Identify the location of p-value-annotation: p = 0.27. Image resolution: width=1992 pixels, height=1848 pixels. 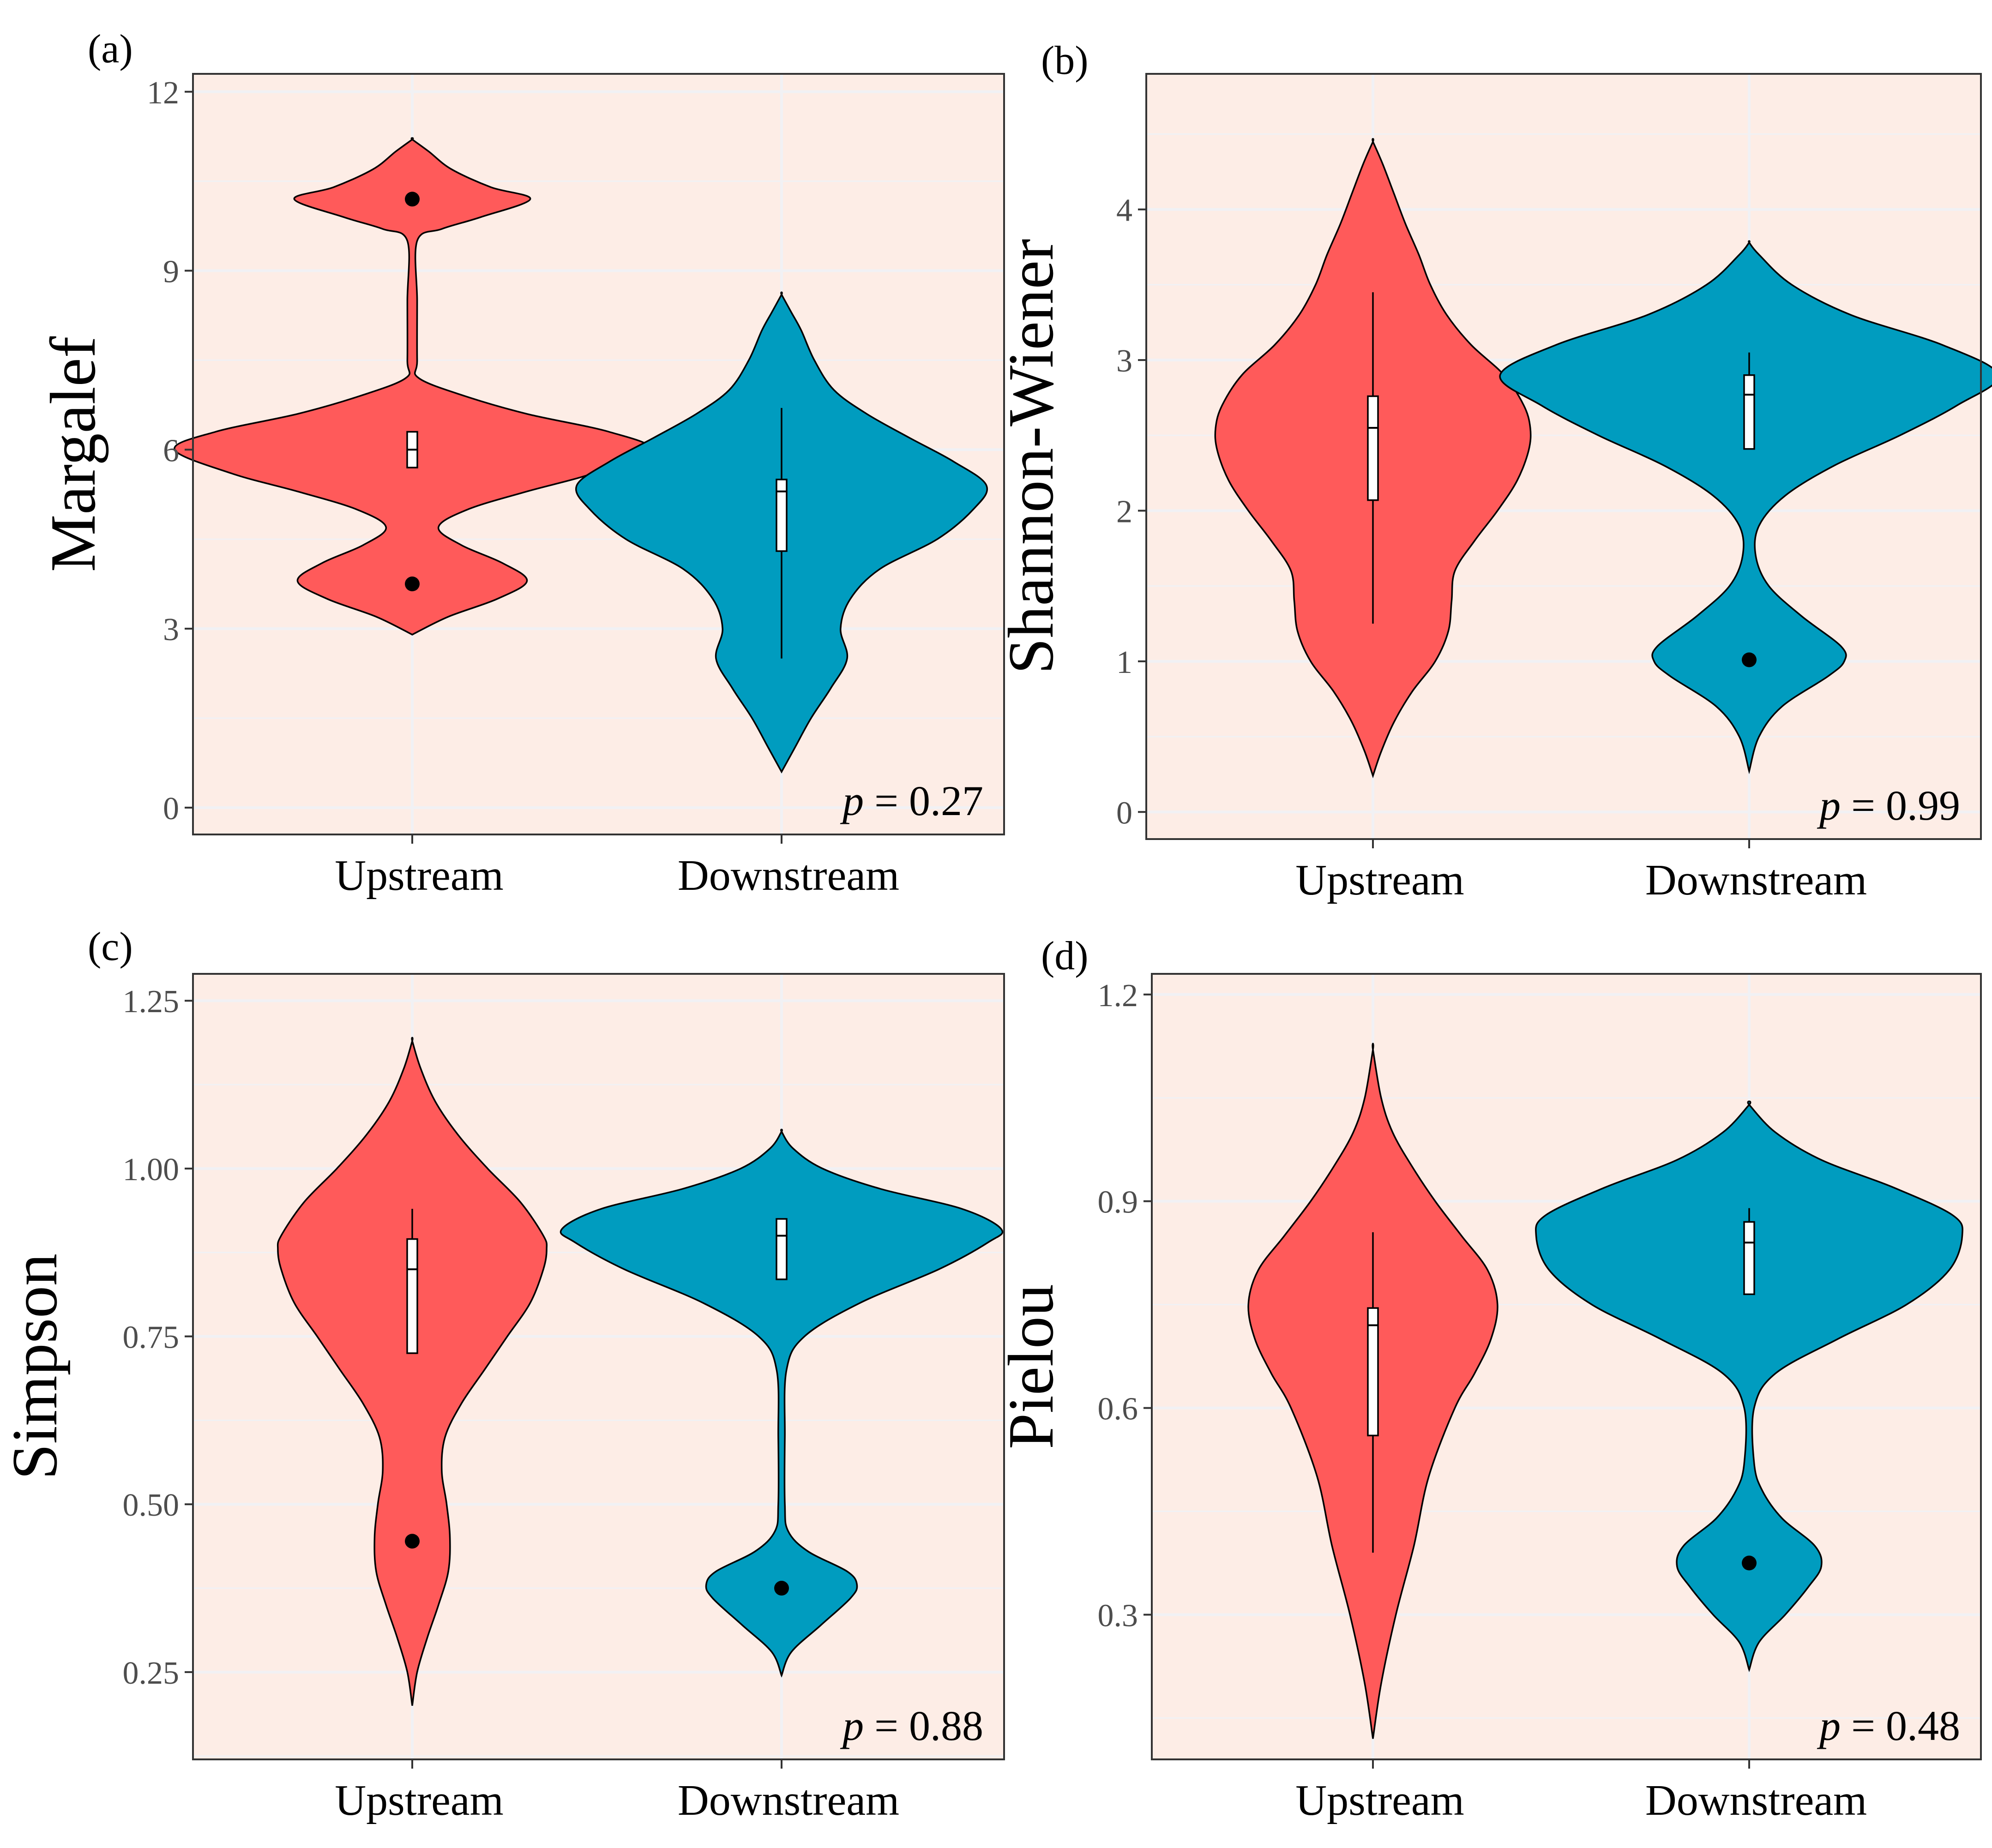
(911, 800).